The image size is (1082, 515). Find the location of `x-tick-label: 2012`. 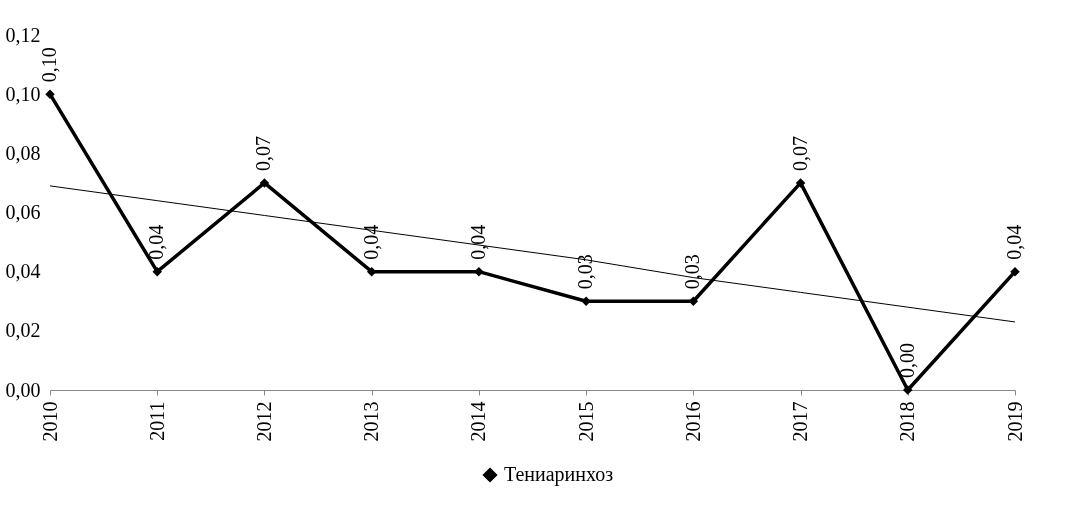

x-tick-label: 2012 is located at coordinates (263, 421).